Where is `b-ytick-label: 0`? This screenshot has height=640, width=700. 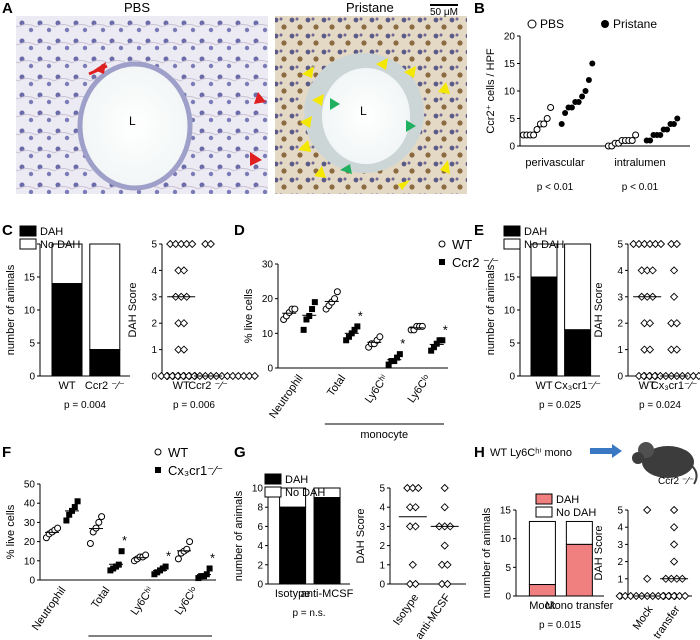
b-ytick-label: 0 is located at coordinates (512, 147).